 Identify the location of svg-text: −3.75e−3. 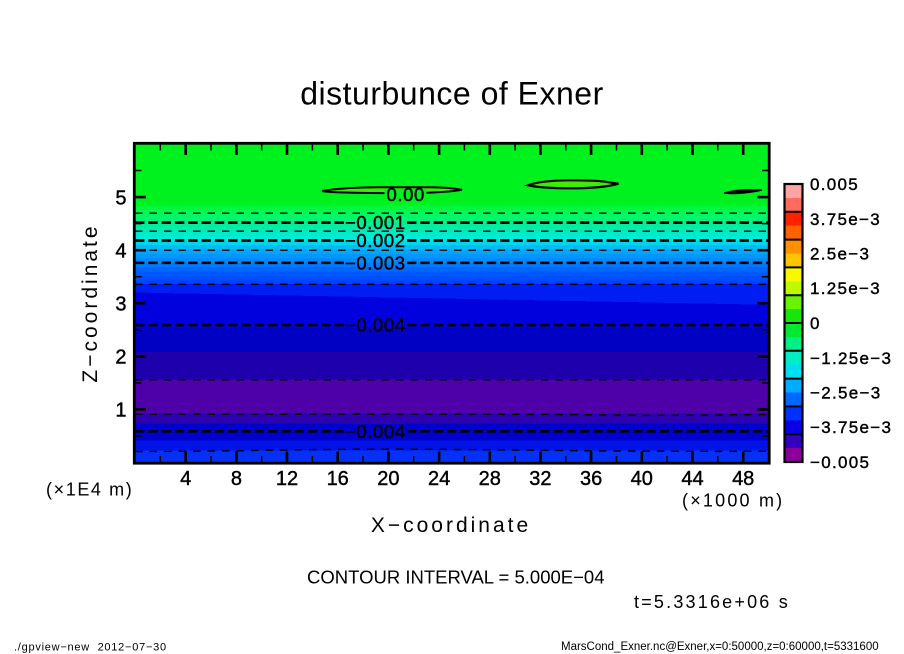
(851, 427).